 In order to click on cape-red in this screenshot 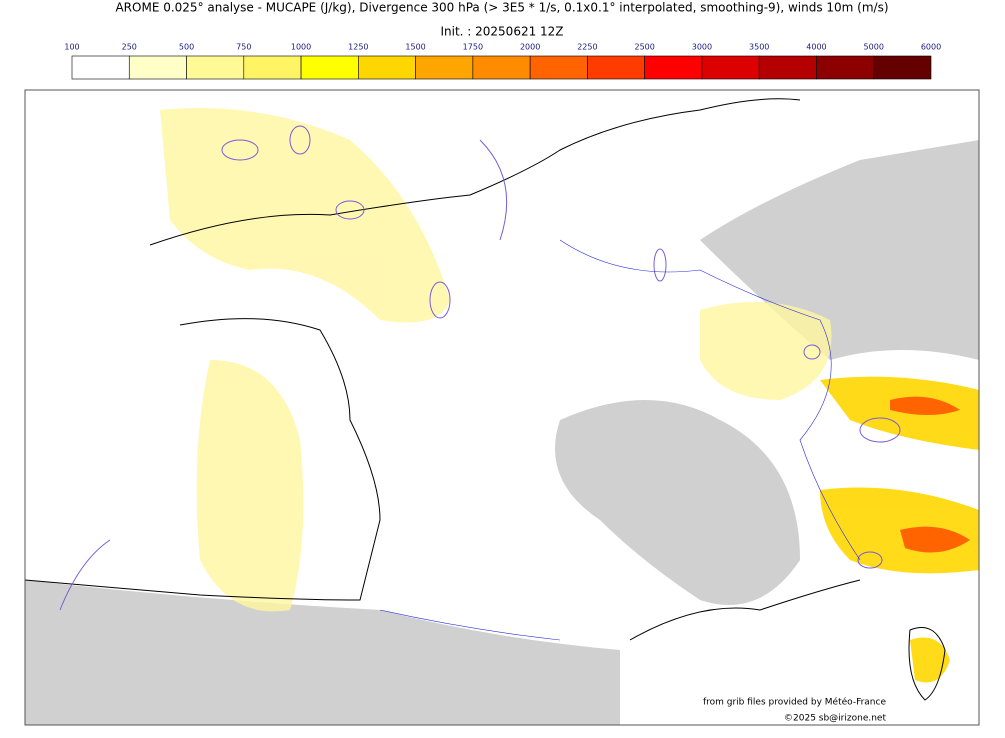, I will do `click(930, 474)`.